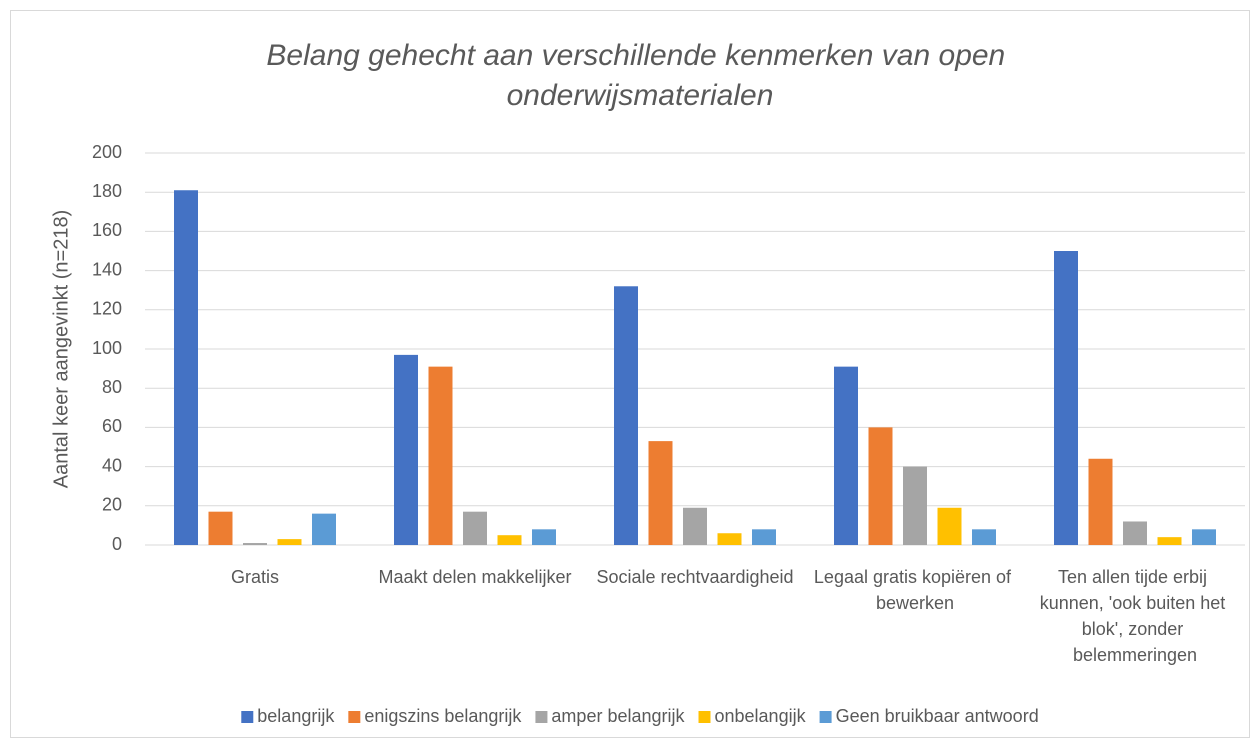 The image size is (1260, 753). I want to click on legend-label: onbelangijk, so click(761, 716).